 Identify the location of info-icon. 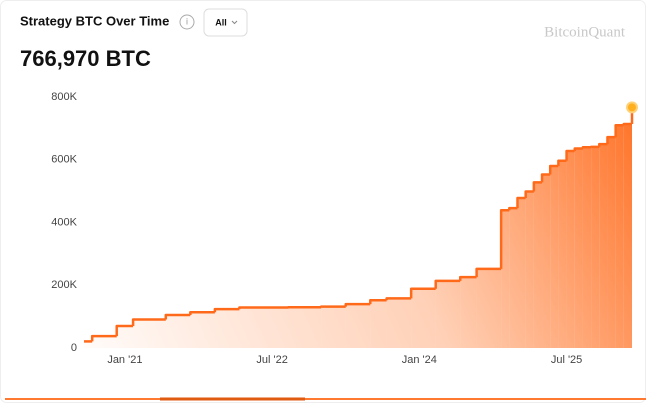
(187, 22).